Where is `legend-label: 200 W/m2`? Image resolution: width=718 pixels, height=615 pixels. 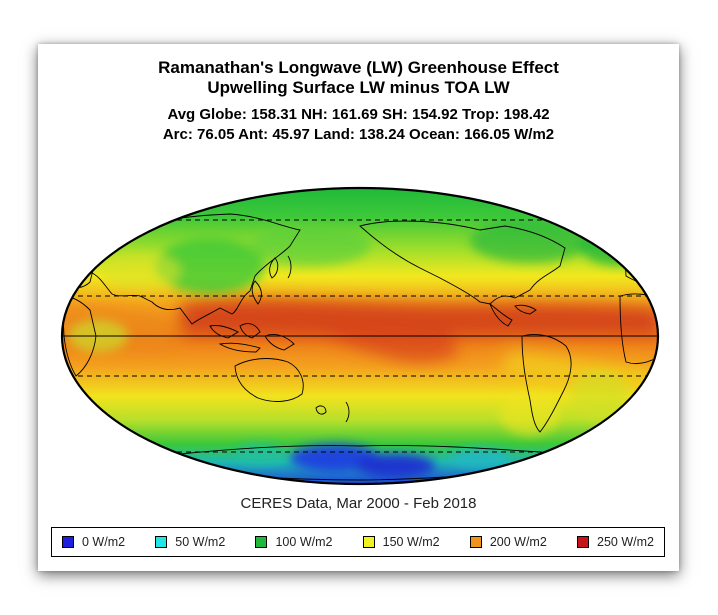 legend-label: 200 W/m2 is located at coordinates (518, 542).